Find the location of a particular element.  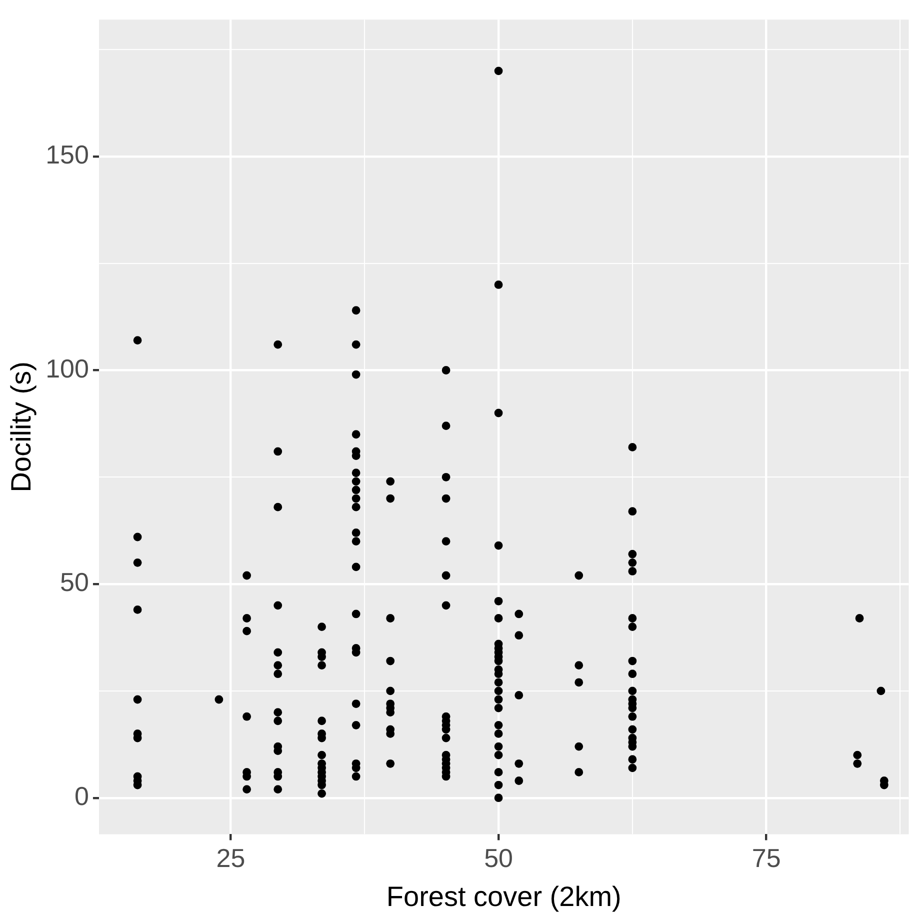

x-tick-label: 50 is located at coordinates (498, 857).